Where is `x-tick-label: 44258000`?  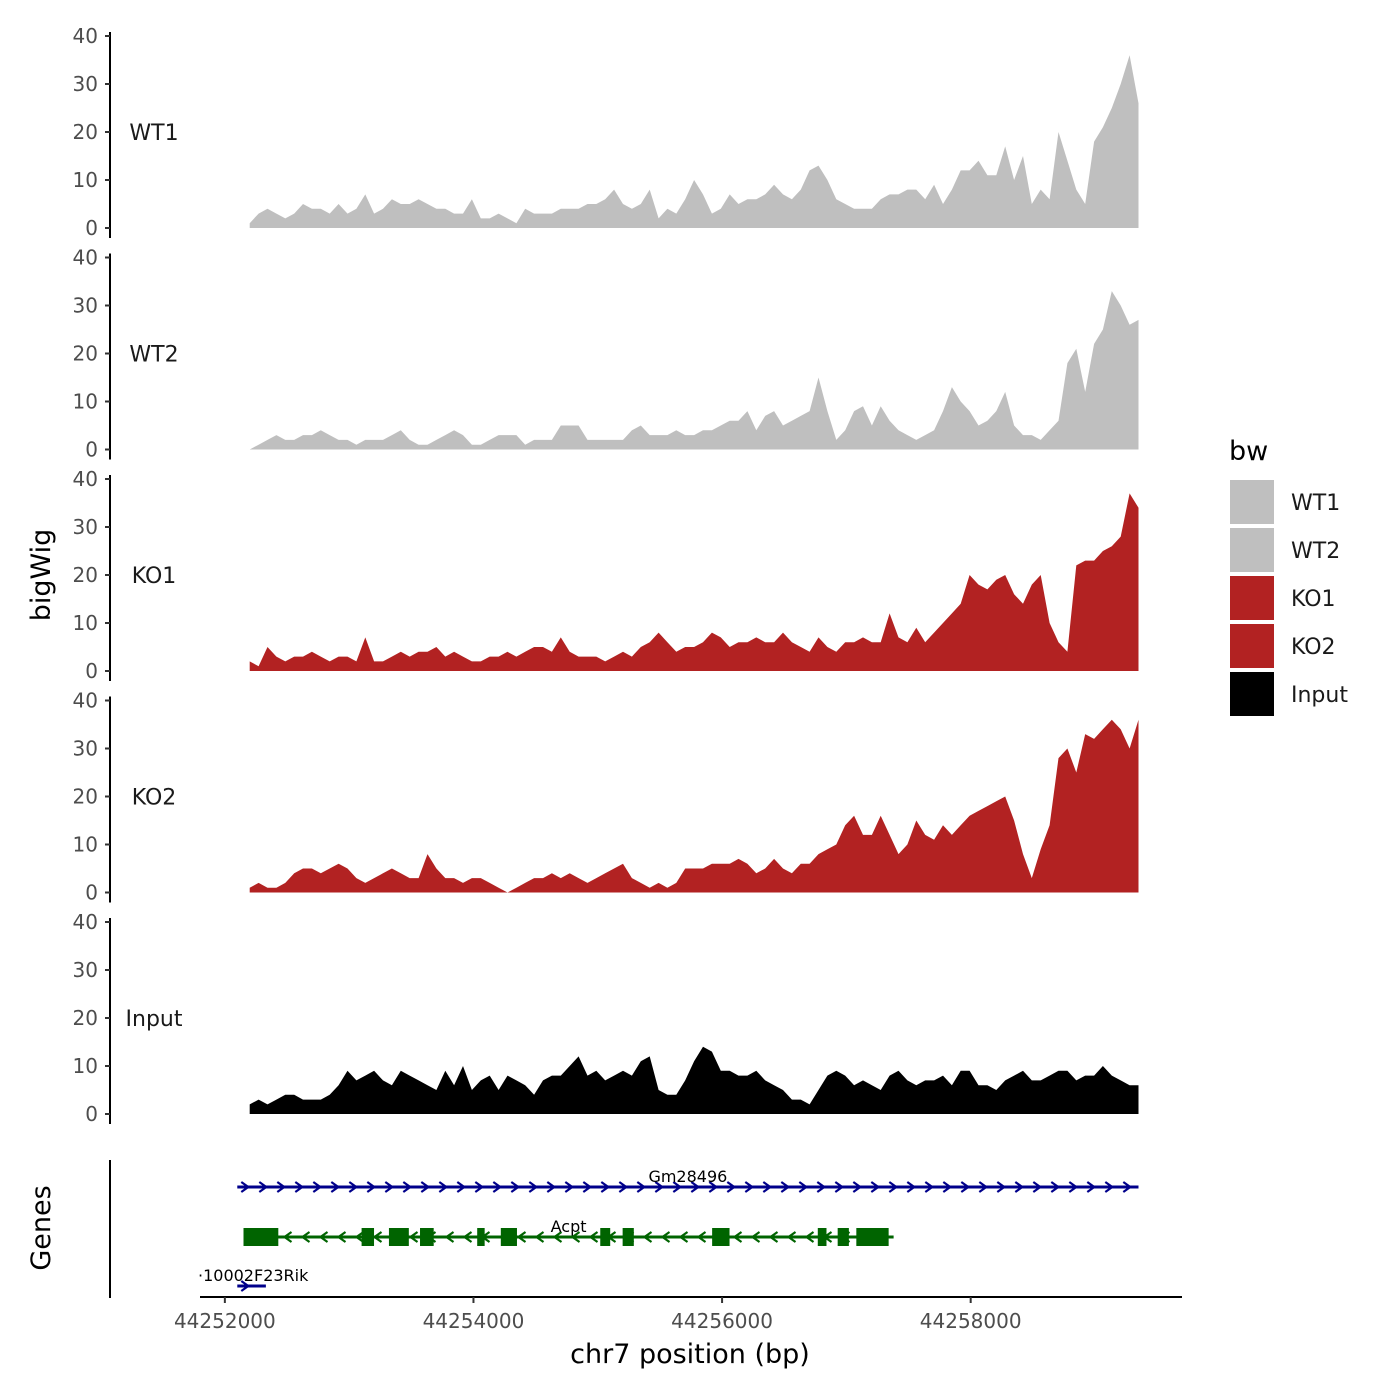
x-tick-label: 44258000 is located at coordinates (971, 1321).